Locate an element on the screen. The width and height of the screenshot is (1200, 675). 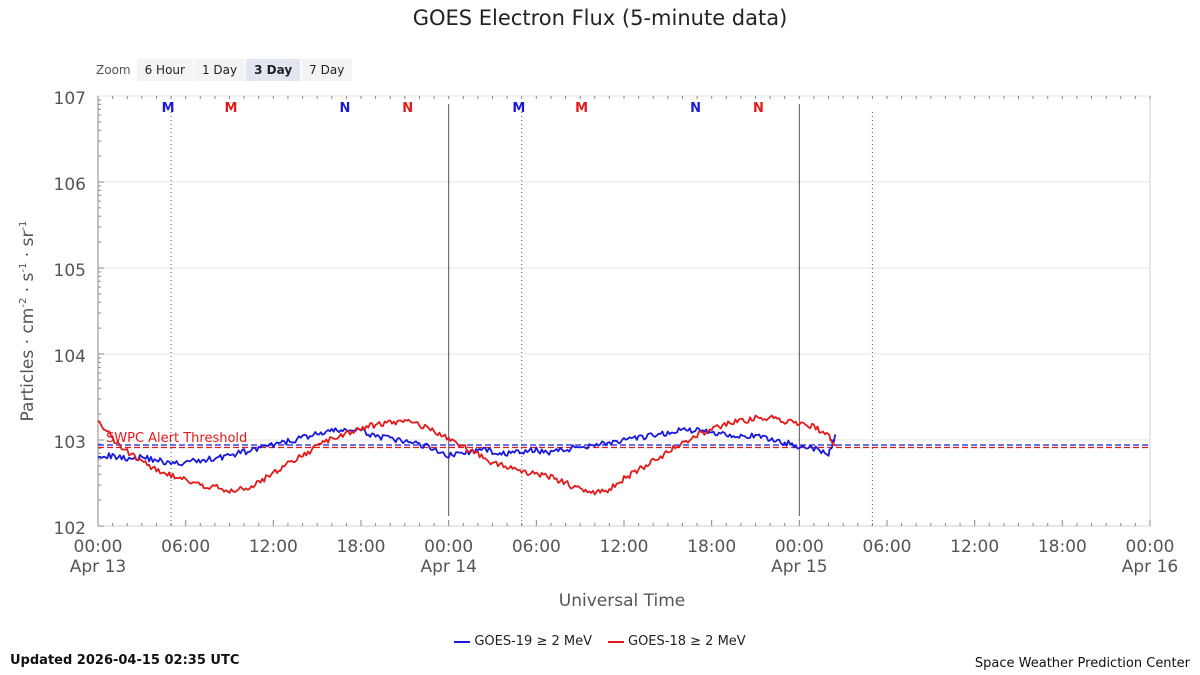
zoom-1-day-button: 1 Day is located at coordinates (219, 70).